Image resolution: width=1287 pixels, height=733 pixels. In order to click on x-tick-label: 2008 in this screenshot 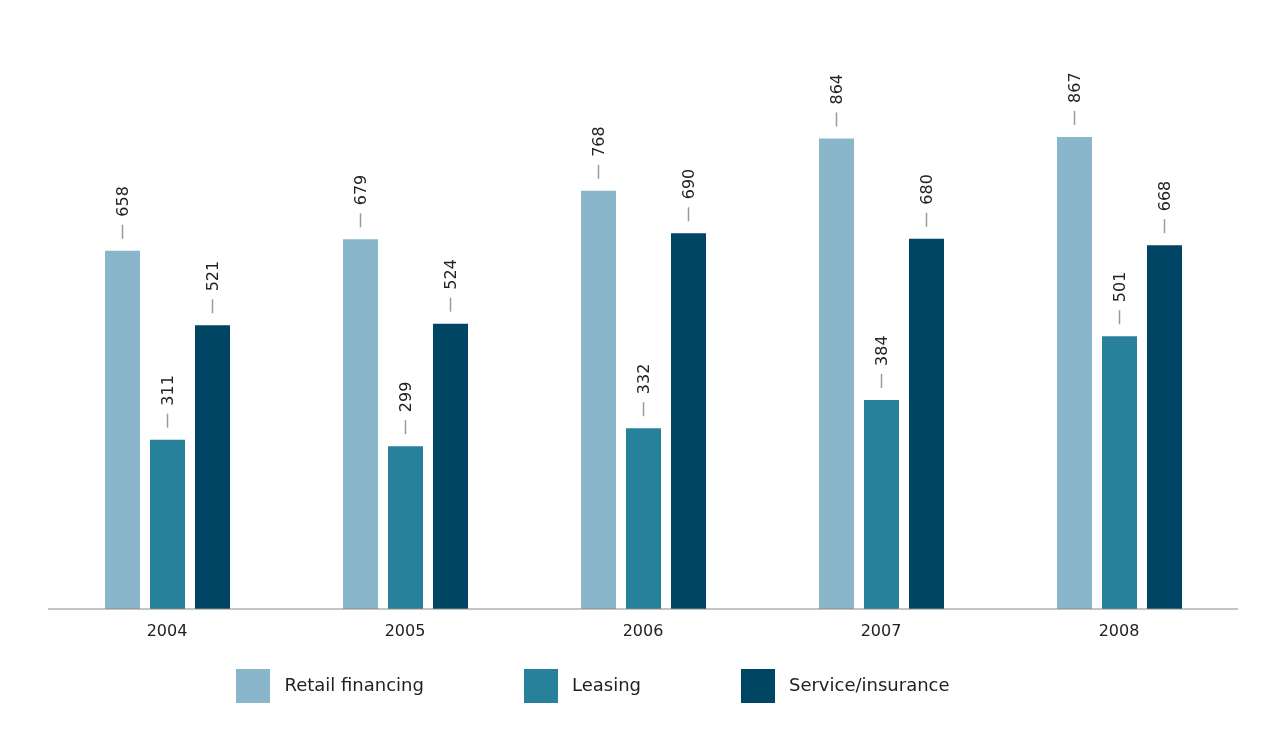, I will do `click(1119, 631)`.